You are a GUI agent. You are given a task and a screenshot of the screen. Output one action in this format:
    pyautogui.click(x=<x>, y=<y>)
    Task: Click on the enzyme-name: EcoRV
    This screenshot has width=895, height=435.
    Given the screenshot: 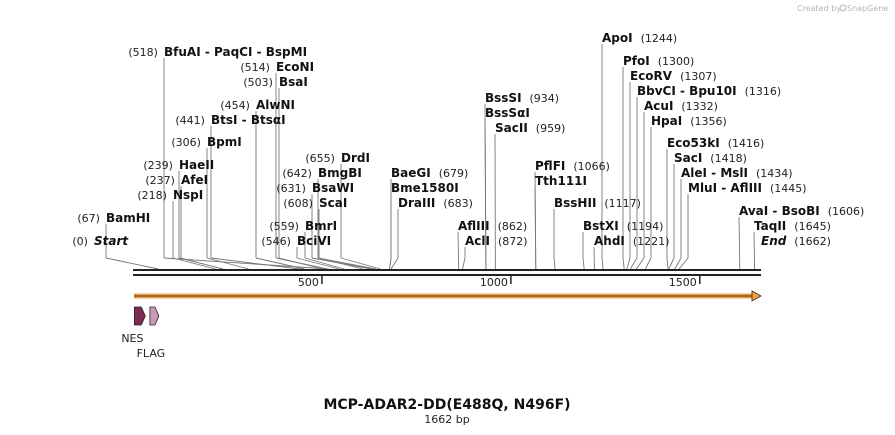 What is the action you would take?
    pyautogui.click(x=651, y=76)
    